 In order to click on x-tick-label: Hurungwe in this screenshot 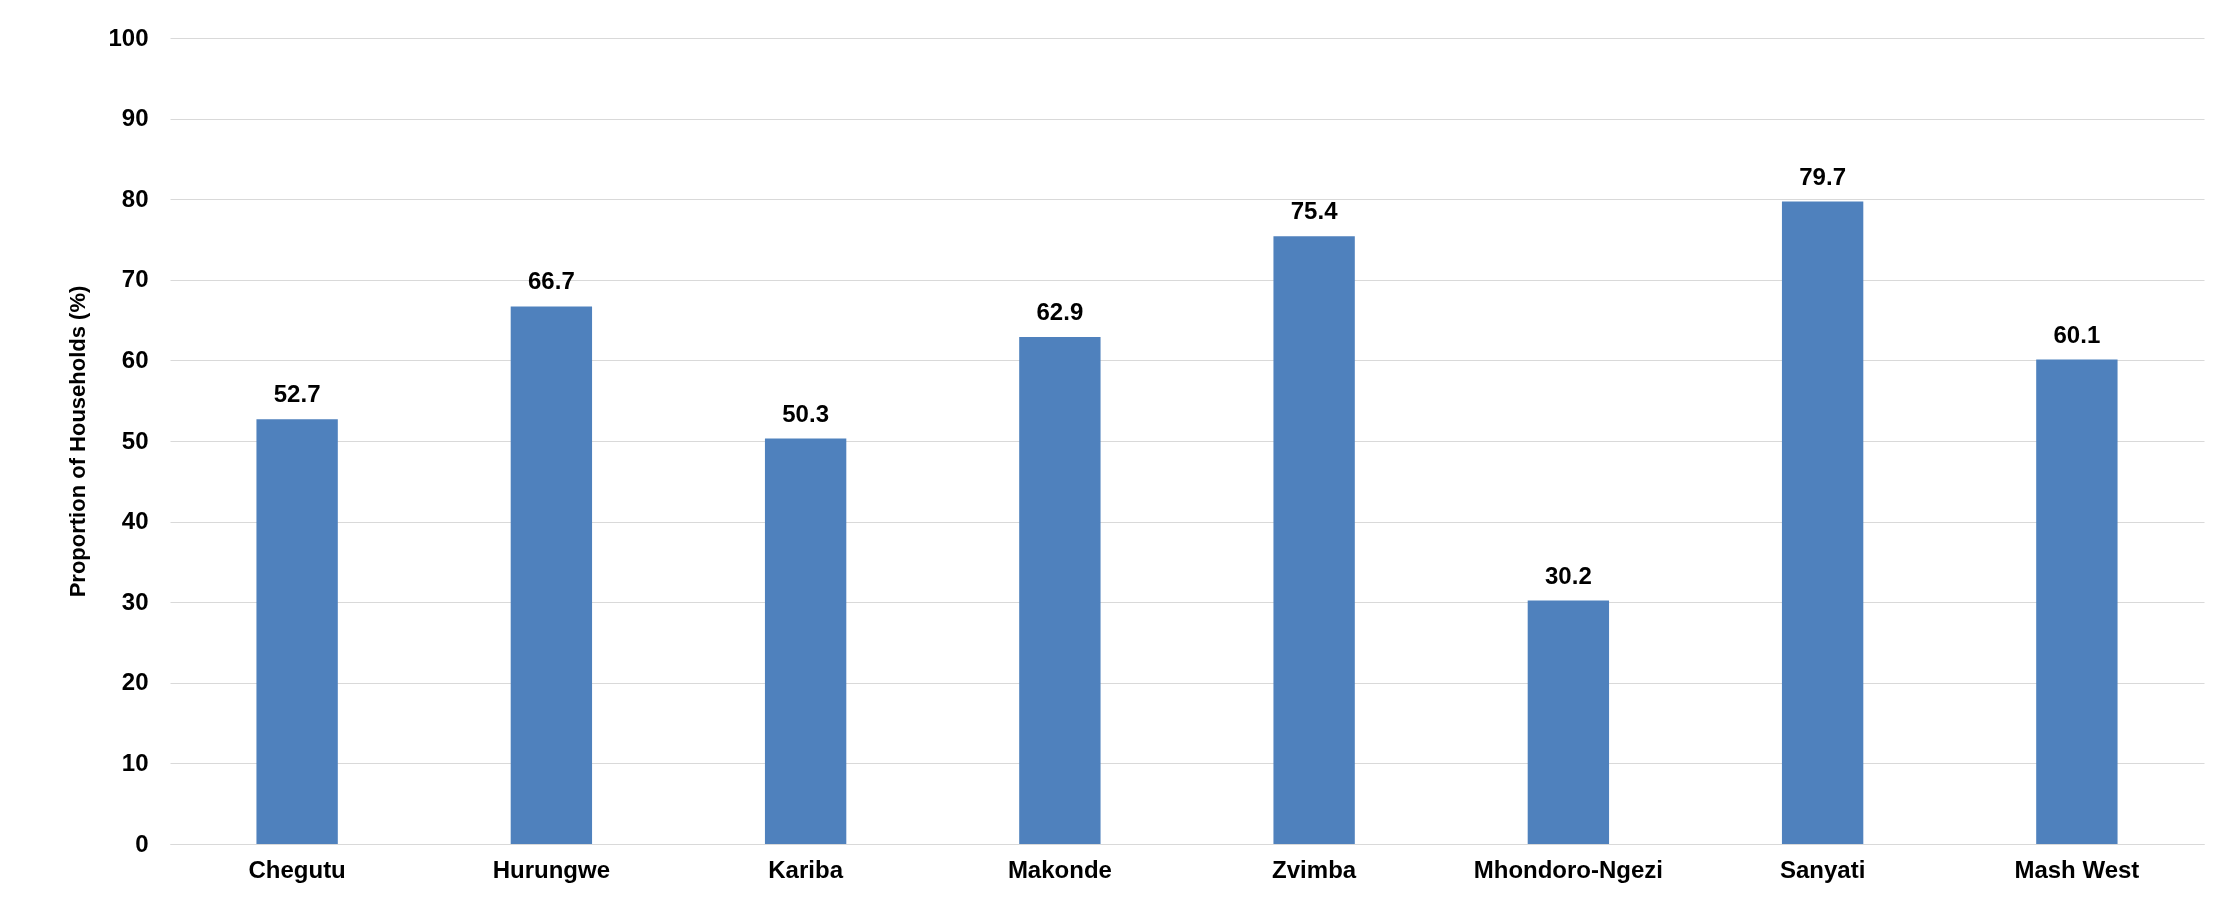, I will do `click(551, 869)`.